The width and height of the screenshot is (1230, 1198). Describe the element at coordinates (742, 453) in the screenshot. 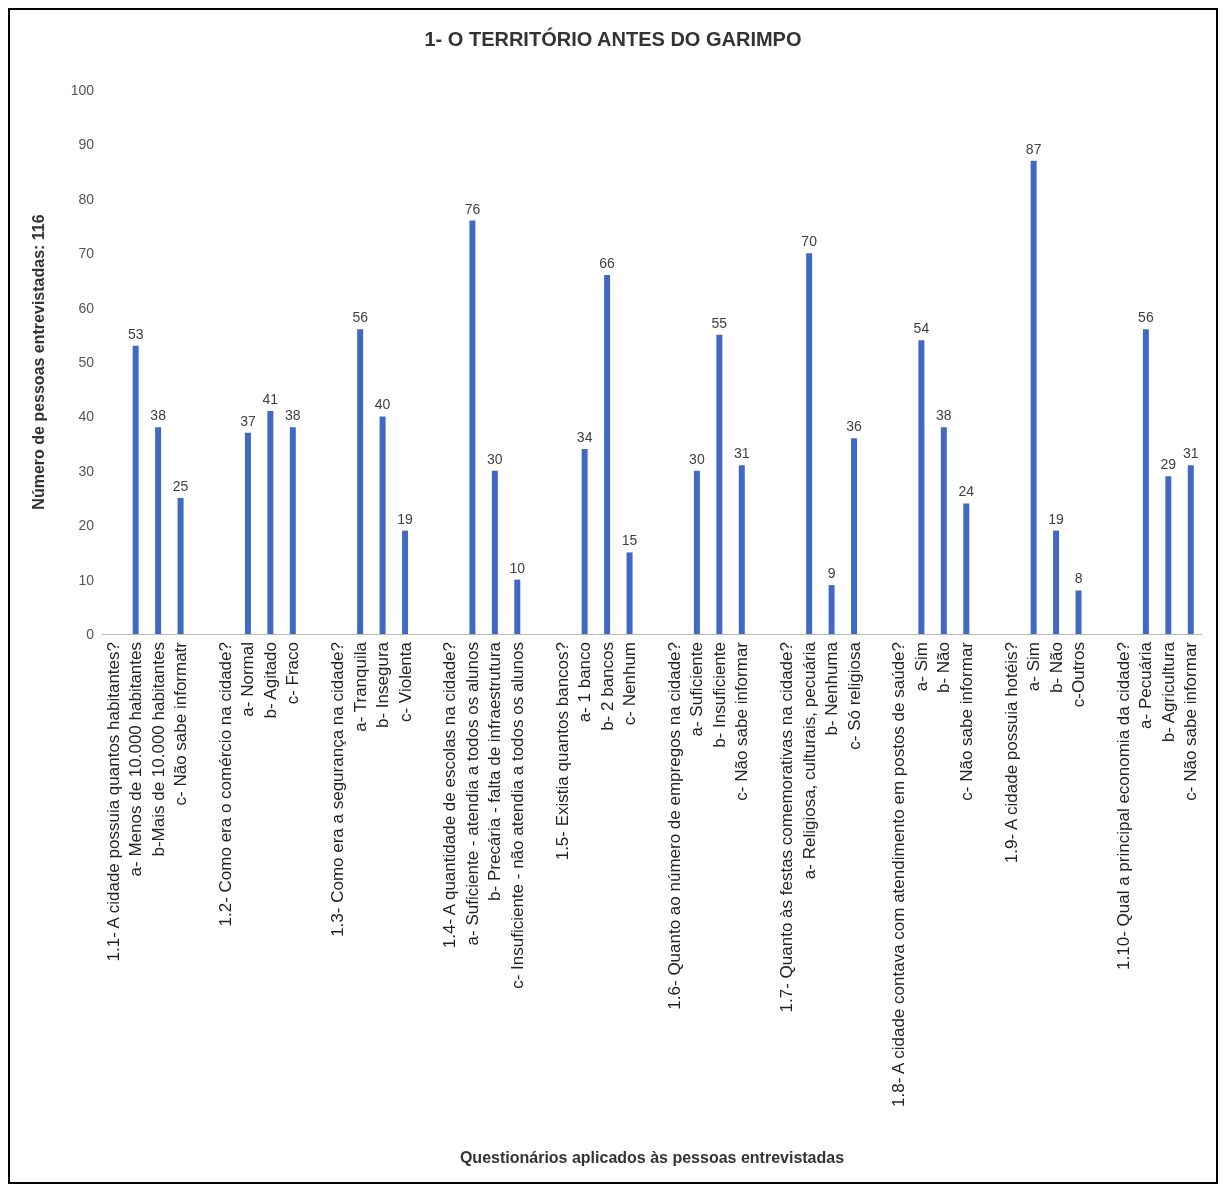

I see `data-label: 31` at that location.